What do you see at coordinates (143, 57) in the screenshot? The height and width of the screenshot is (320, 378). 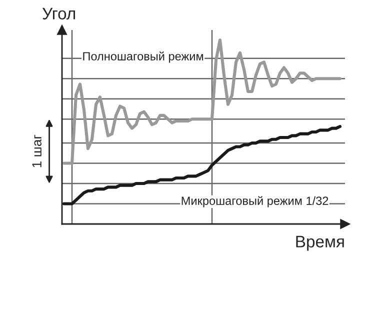 I see `series-label: Полношаговый режим` at bounding box center [143, 57].